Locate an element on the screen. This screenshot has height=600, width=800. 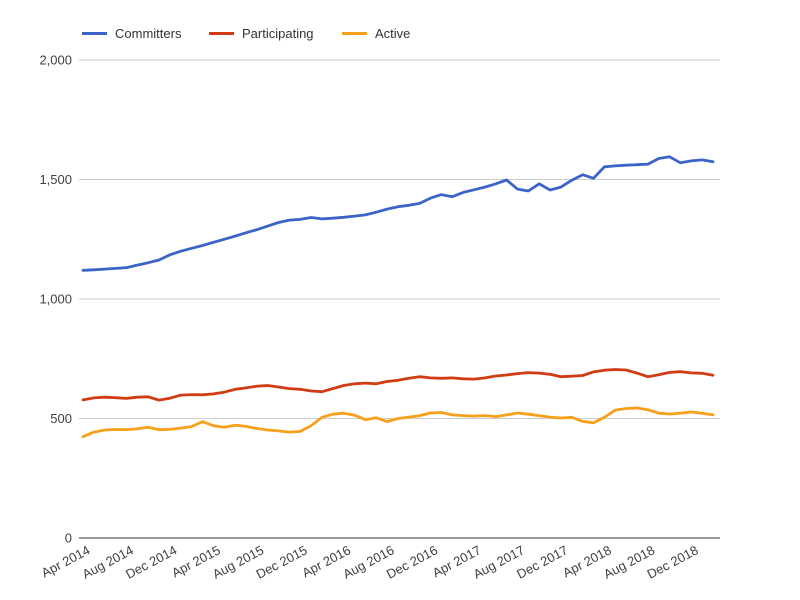
y-tick-label: 2,000 is located at coordinates (55, 60).